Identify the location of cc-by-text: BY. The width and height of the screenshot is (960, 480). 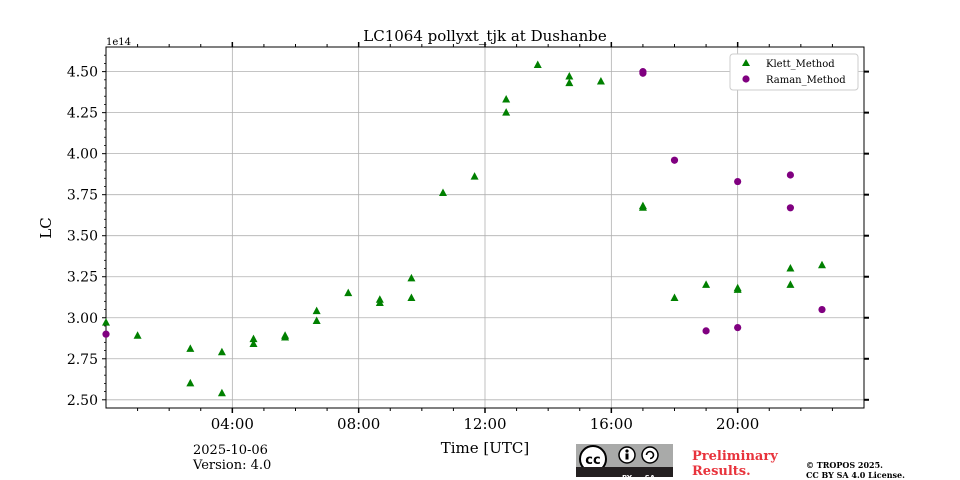
(627, 475).